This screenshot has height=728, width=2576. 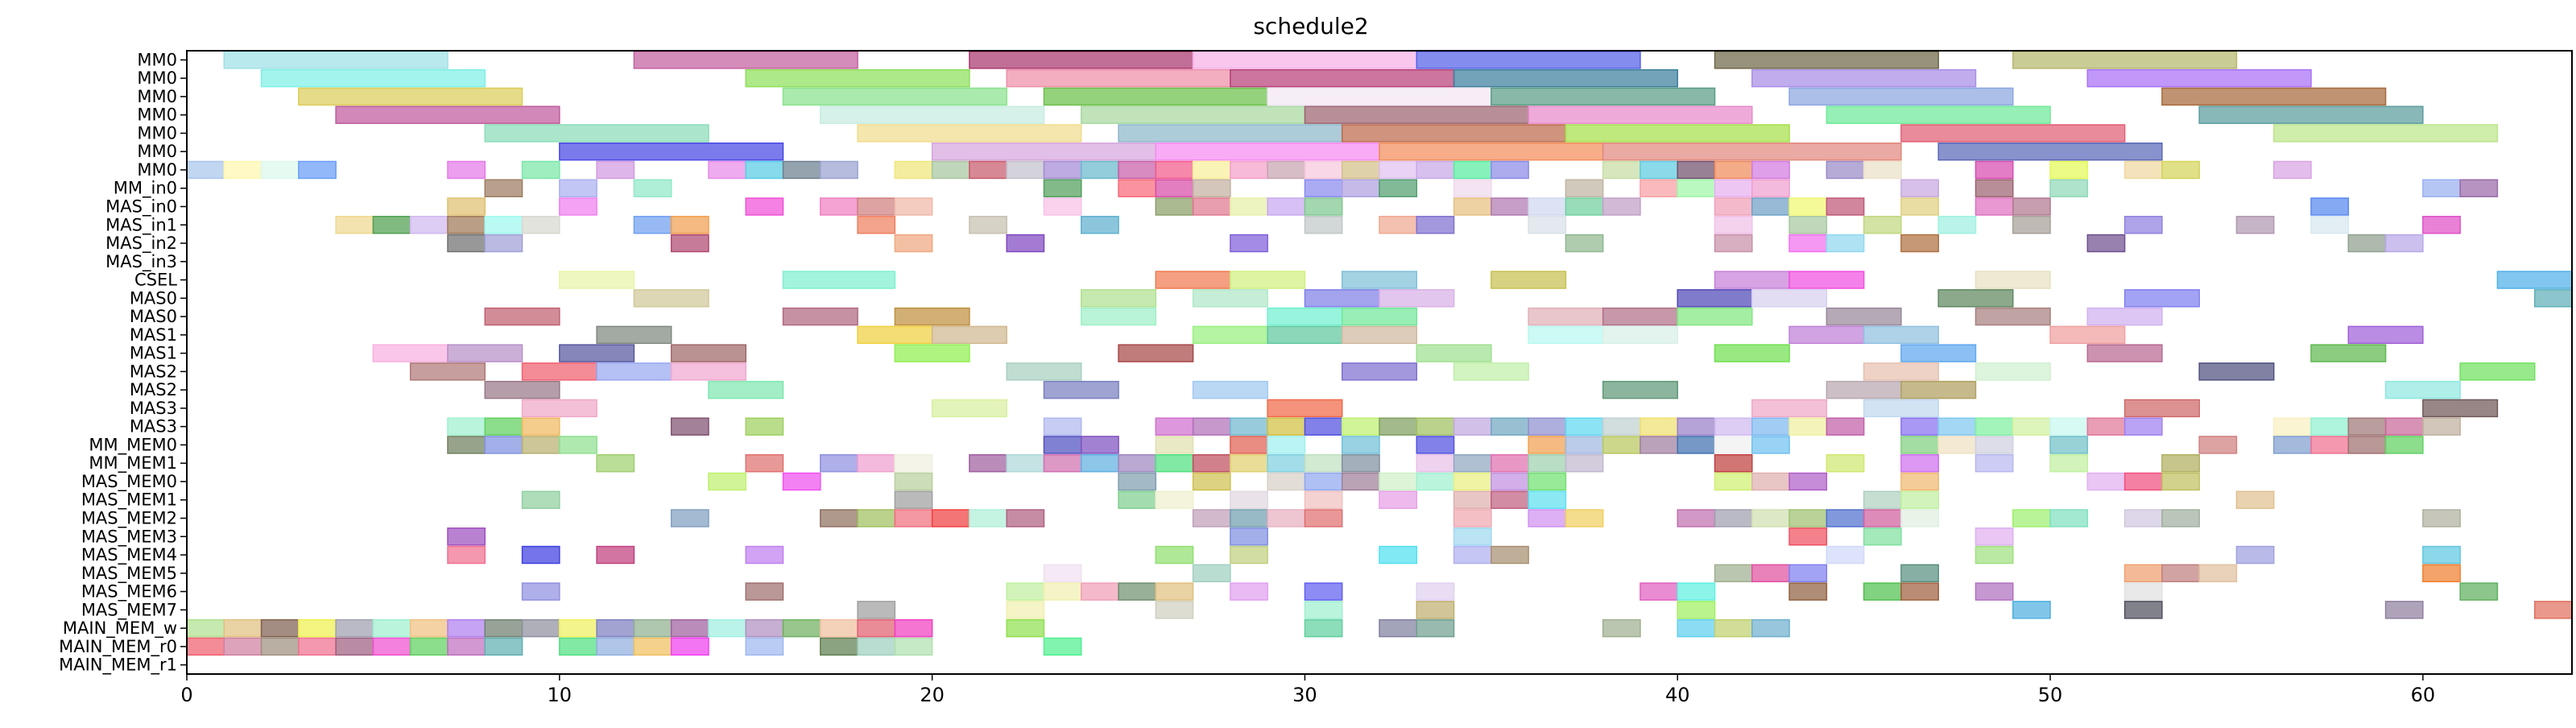 I want to click on chart-title: schedule2, so click(x=1310, y=26).